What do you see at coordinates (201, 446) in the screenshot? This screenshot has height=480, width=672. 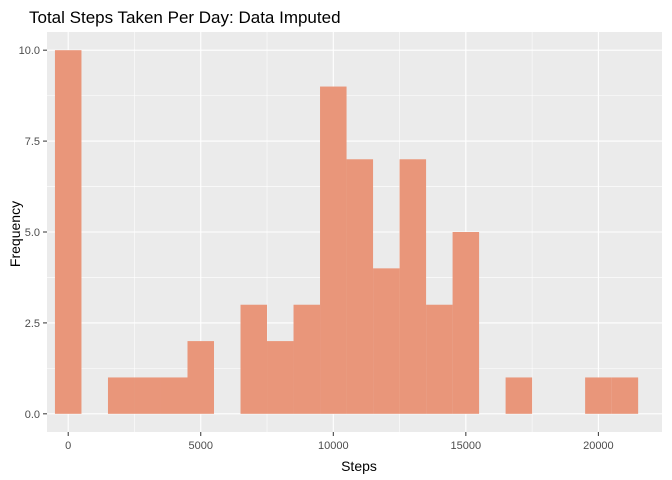 I see `x-tick-label: 5000` at bounding box center [201, 446].